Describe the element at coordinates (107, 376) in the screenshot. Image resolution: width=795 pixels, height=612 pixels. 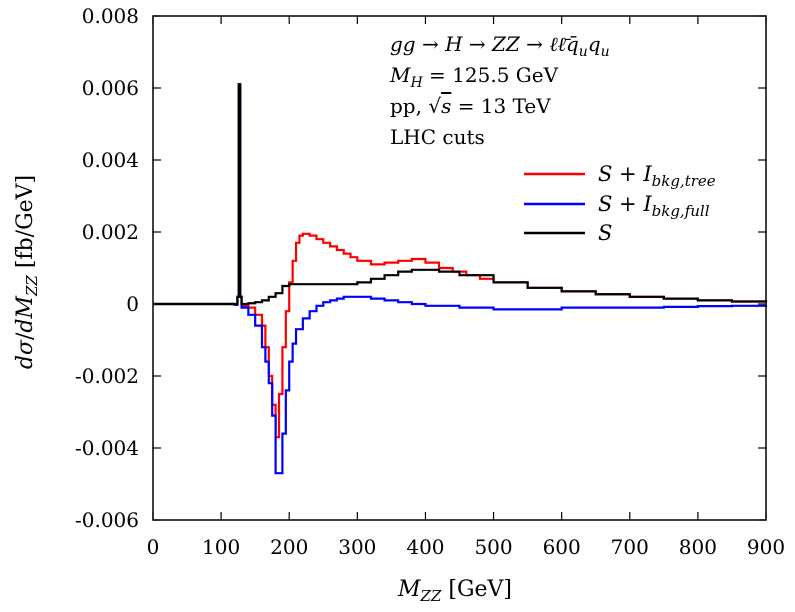
I see `y-tick-label: -0.002` at that location.